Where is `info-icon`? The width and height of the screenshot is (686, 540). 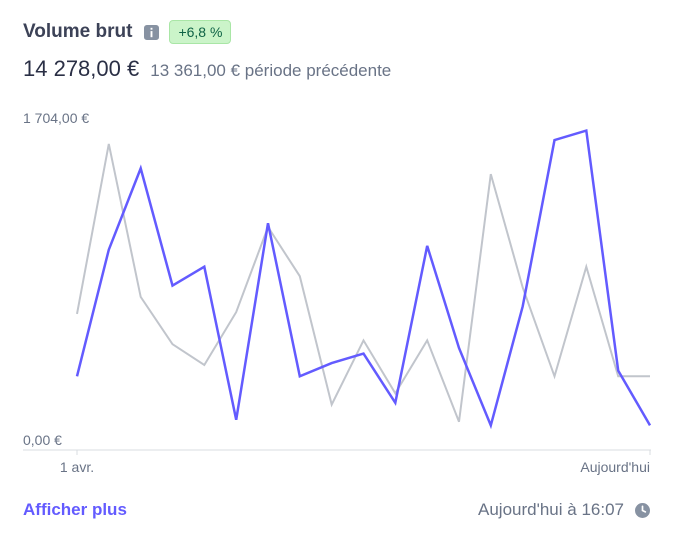 info-icon is located at coordinates (152, 32).